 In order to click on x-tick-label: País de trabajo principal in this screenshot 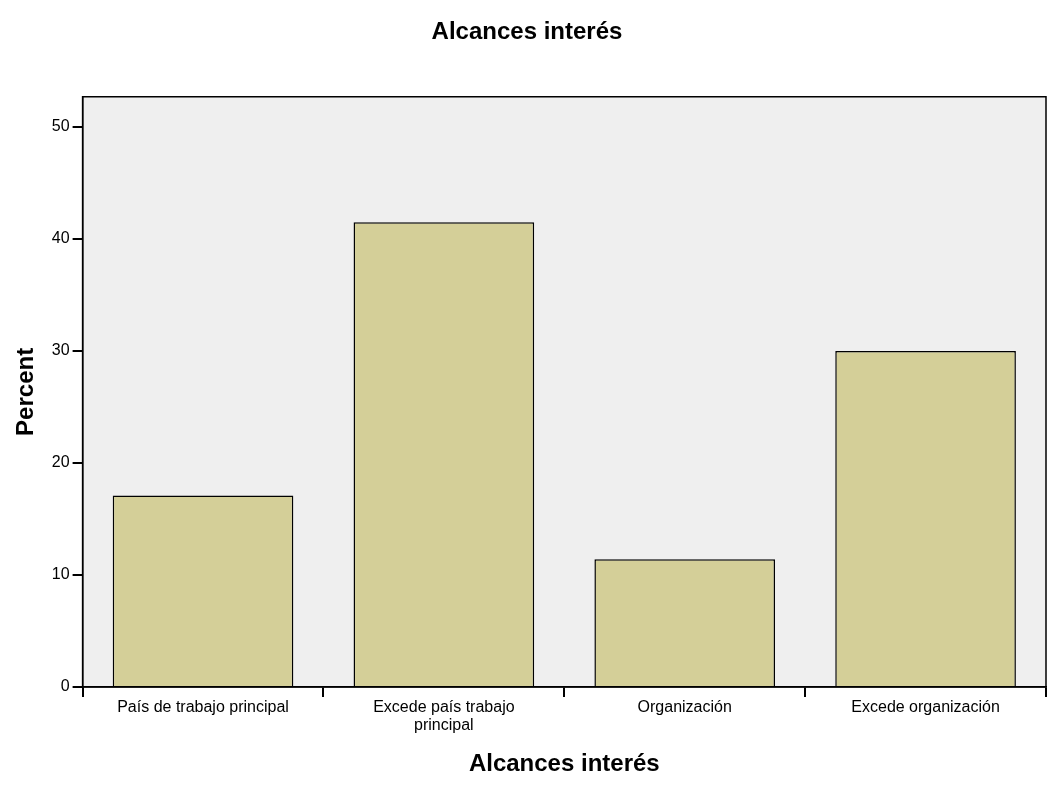, I will do `click(203, 707)`.